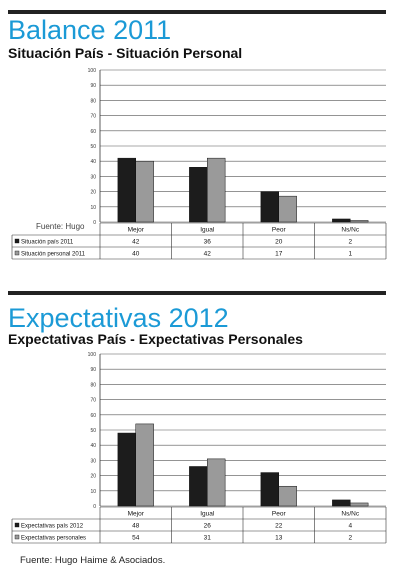  I want to click on data-value-label: 4, so click(350, 526).